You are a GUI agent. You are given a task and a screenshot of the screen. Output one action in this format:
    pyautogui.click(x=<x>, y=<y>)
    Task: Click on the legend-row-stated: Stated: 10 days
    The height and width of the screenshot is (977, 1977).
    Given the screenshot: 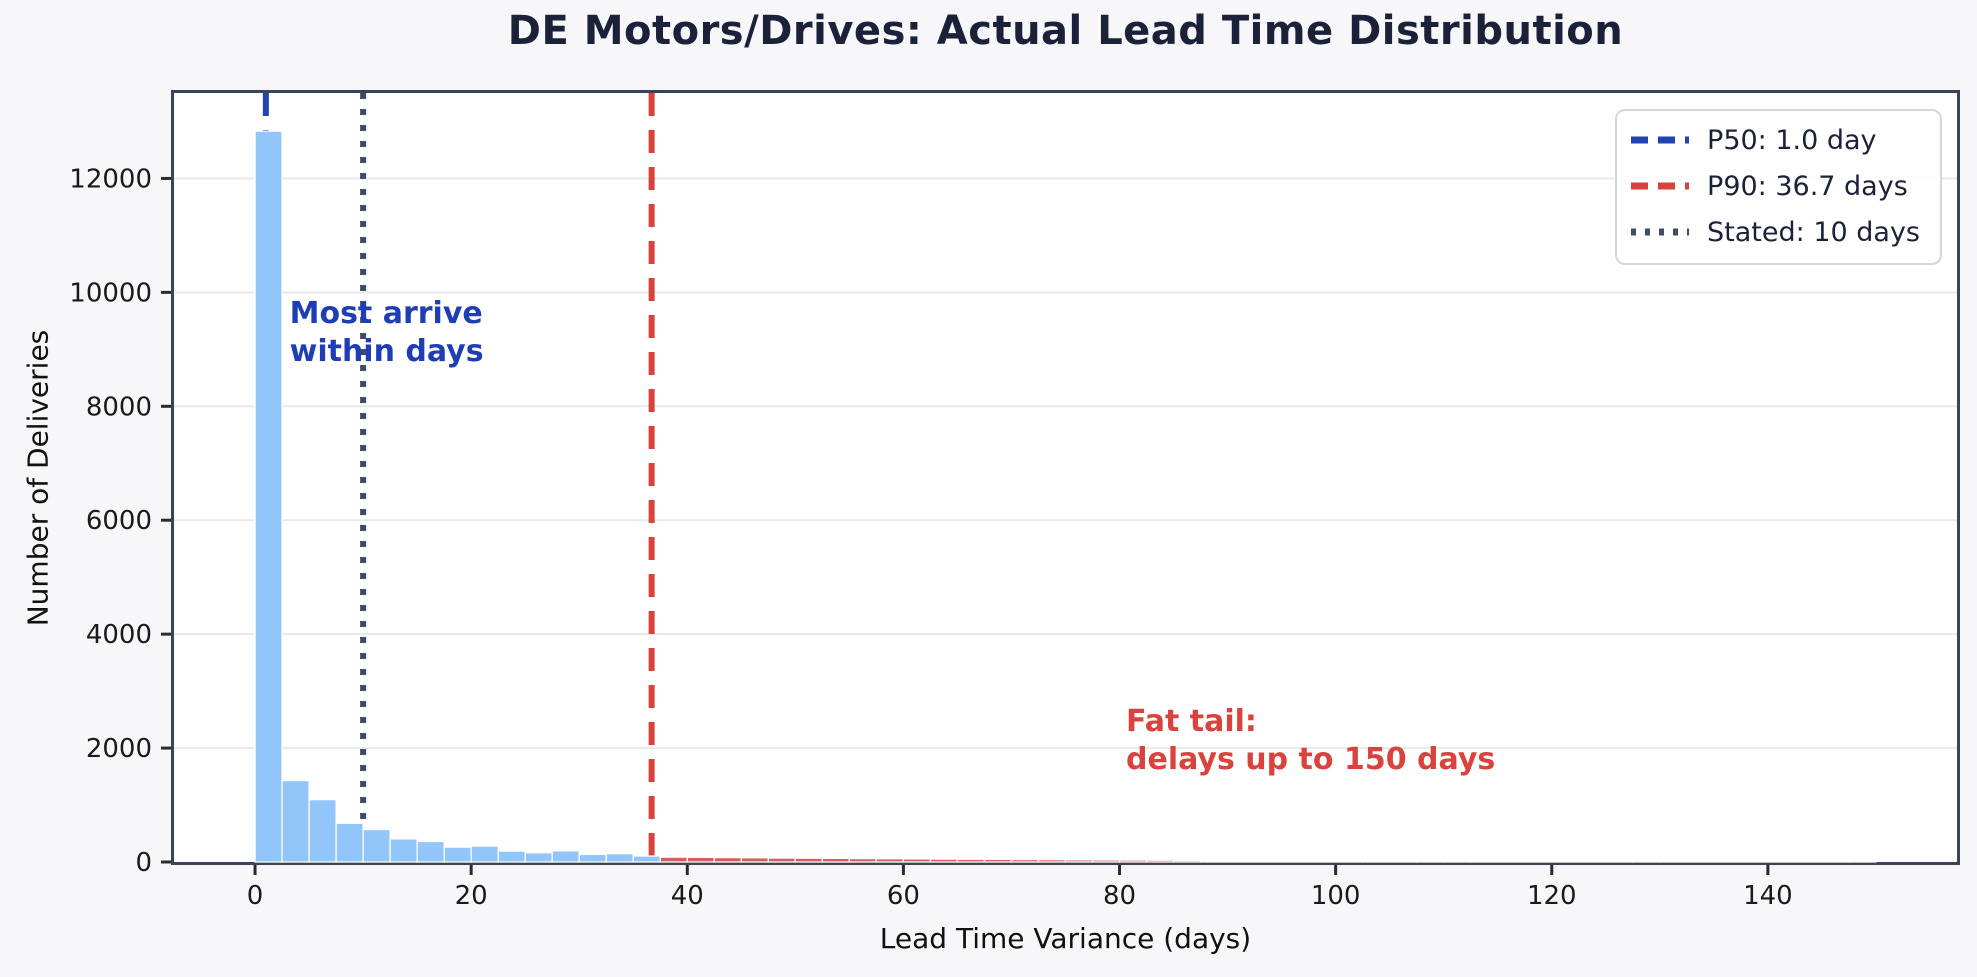 What is the action you would take?
    pyautogui.click(x=1775, y=232)
    